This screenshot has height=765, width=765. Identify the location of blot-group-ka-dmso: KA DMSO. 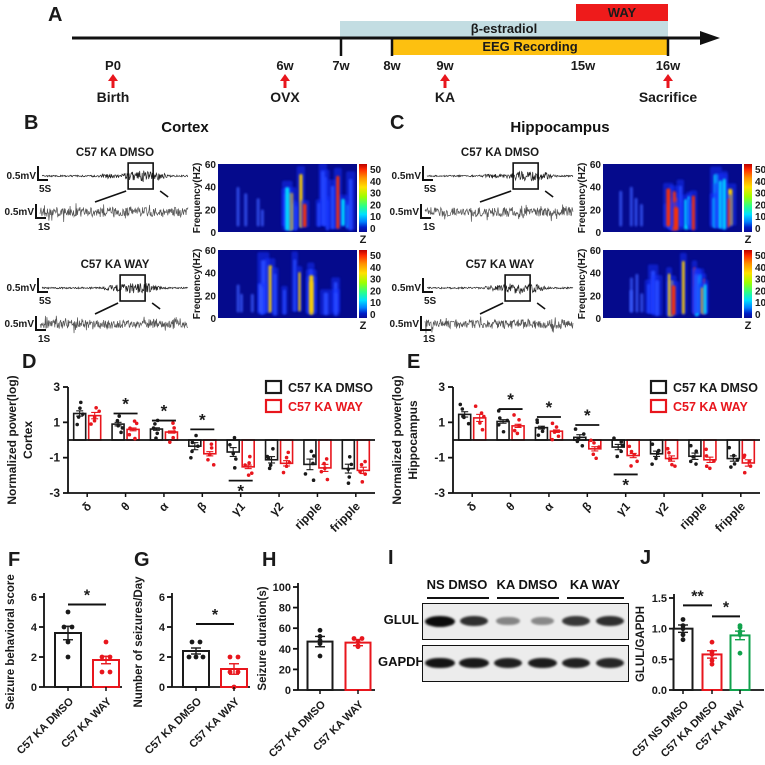
(527, 584).